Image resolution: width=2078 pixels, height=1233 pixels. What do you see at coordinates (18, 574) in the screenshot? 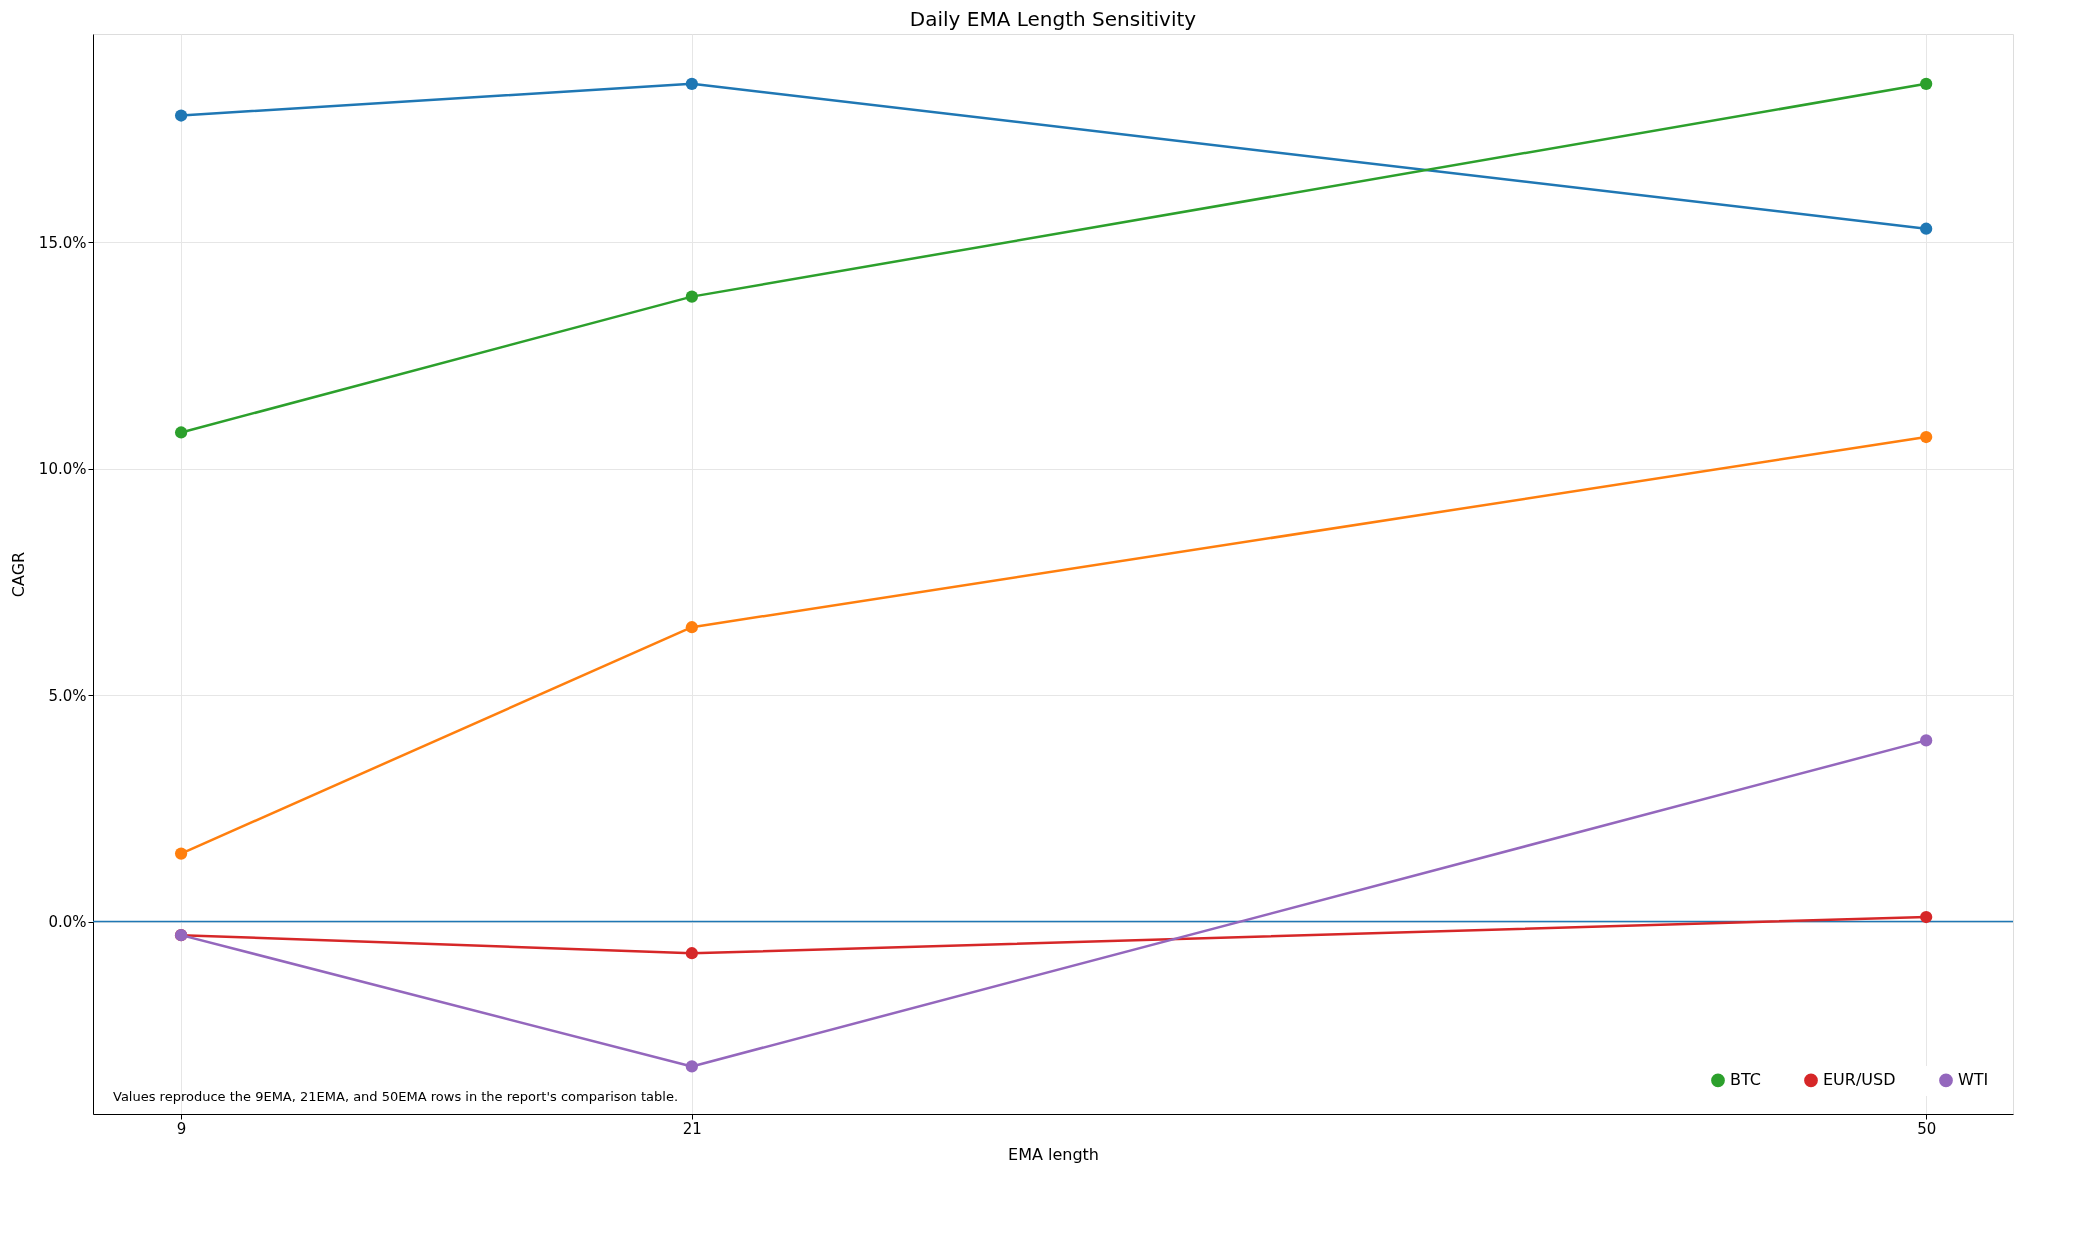
I see `y-axis-title: CAGR` at bounding box center [18, 574].